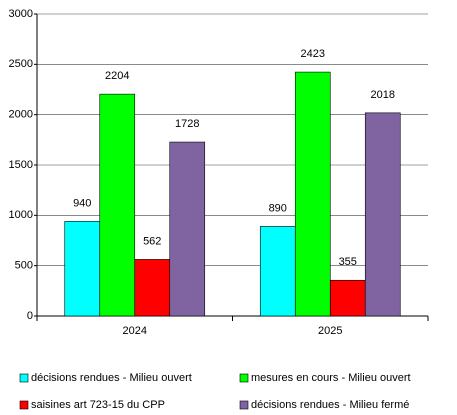 Image resolution: width=457 pixels, height=415 pixels. Describe the element at coordinates (21, 215) in the screenshot. I see `y-tick-label: 1000` at that location.